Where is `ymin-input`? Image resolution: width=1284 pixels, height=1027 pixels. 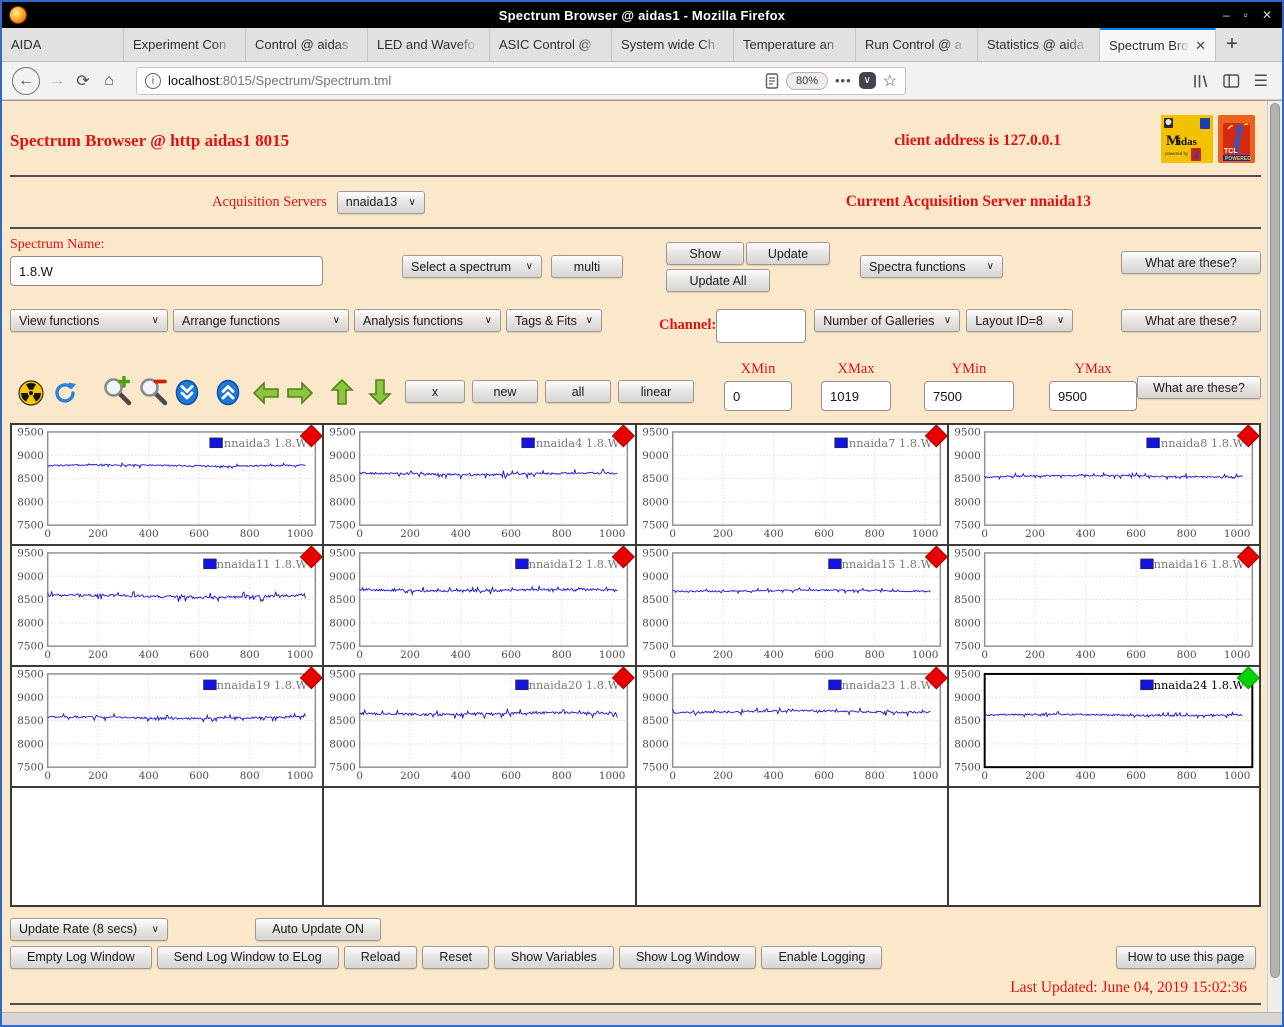
ymin-input is located at coordinates (969, 396).